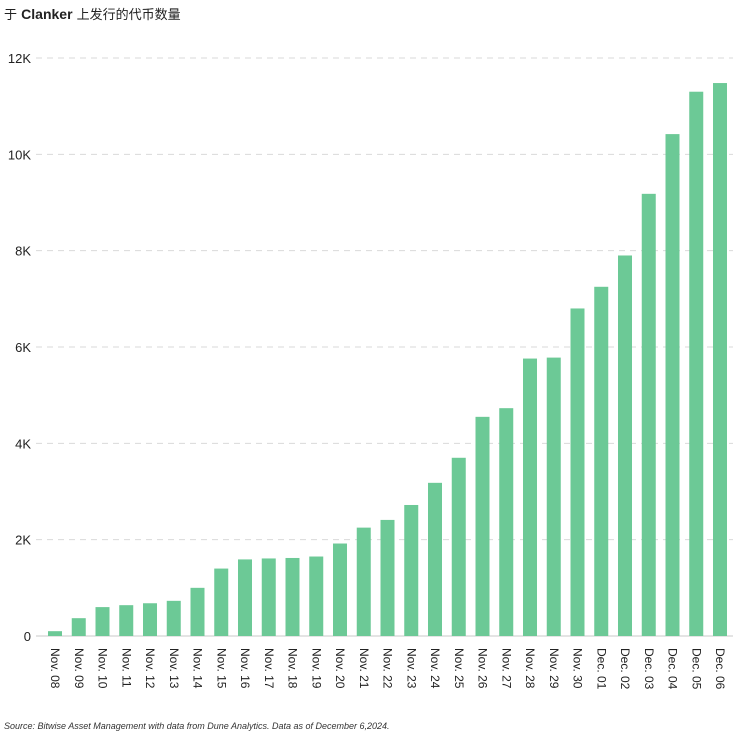 This screenshot has height=739, width=741. Describe the element at coordinates (673, 669) in the screenshot. I see `x-tick-label: Dec. 04` at that location.